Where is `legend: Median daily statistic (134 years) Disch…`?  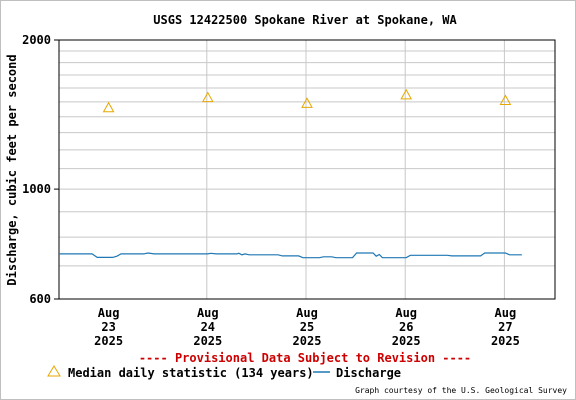
legend: Median daily statistic (134 years) Disch… is located at coordinates (224, 372).